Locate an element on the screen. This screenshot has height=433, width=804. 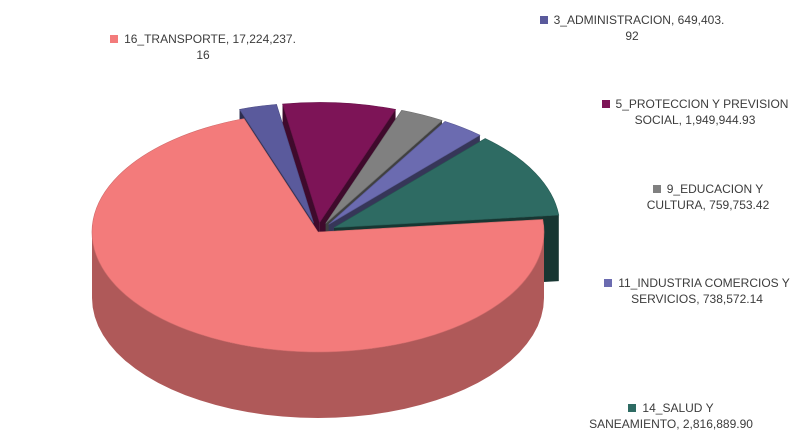
legend-entry-transporte: 16_TRANSPORTE, 17,224,237. 16 is located at coordinates (203, 47).